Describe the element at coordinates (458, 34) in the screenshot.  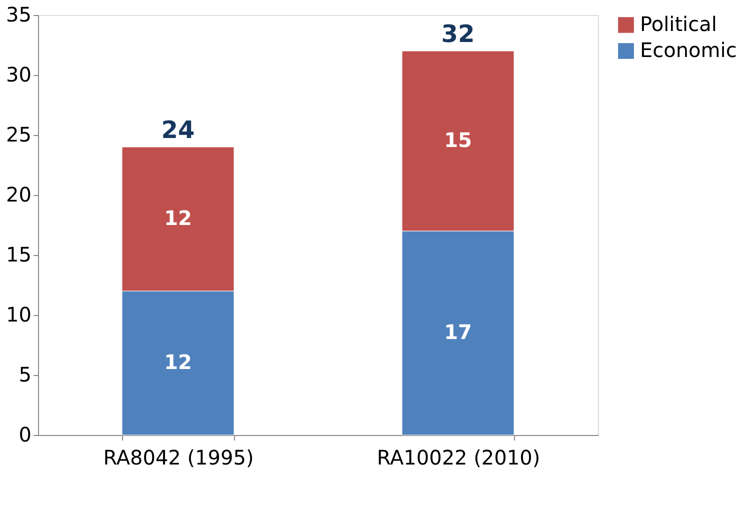
I see `total-label: 32` at that location.